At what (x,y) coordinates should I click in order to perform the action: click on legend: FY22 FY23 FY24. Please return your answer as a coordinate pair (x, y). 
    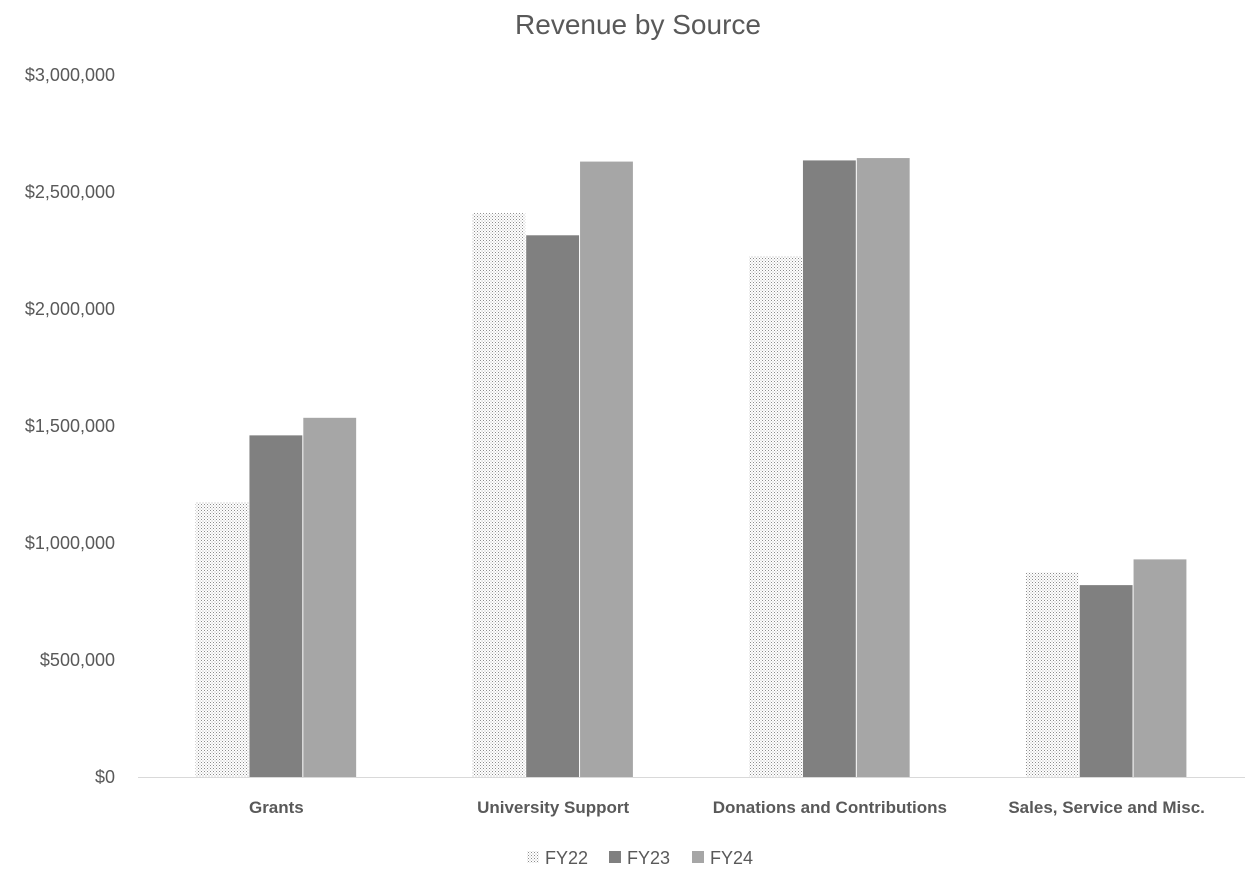
    Looking at the image, I should click on (640, 858).